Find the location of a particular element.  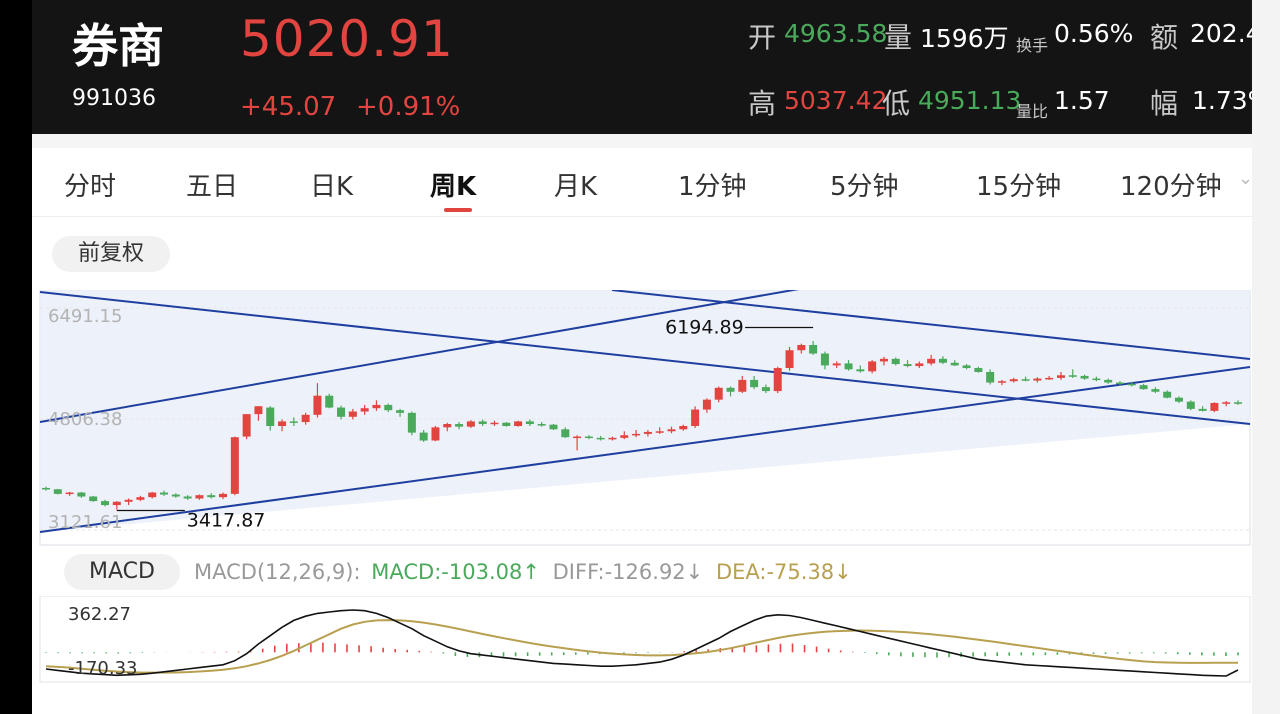

tab-intraday: 分时 is located at coordinates (90, 187).